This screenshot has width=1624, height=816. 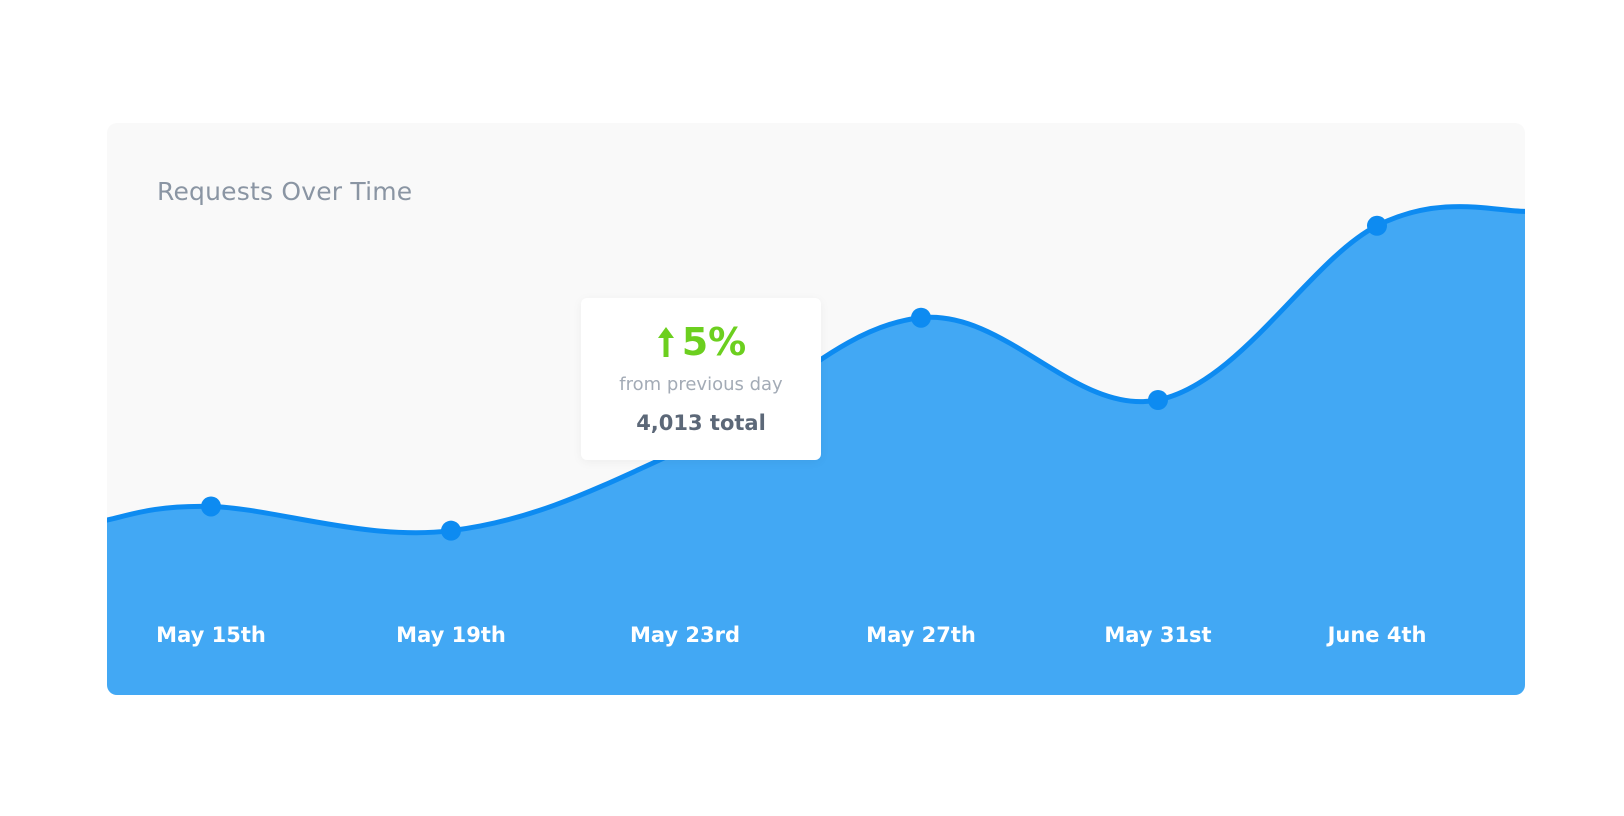 I want to click on tooltip-change: 5%, so click(x=701, y=342).